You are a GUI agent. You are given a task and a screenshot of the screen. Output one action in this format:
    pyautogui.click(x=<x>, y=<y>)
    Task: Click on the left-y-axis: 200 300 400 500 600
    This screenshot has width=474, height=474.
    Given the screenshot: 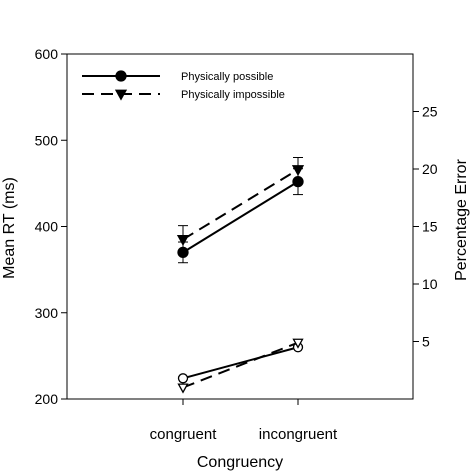 What is the action you would take?
    pyautogui.click(x=51, y=226)
    